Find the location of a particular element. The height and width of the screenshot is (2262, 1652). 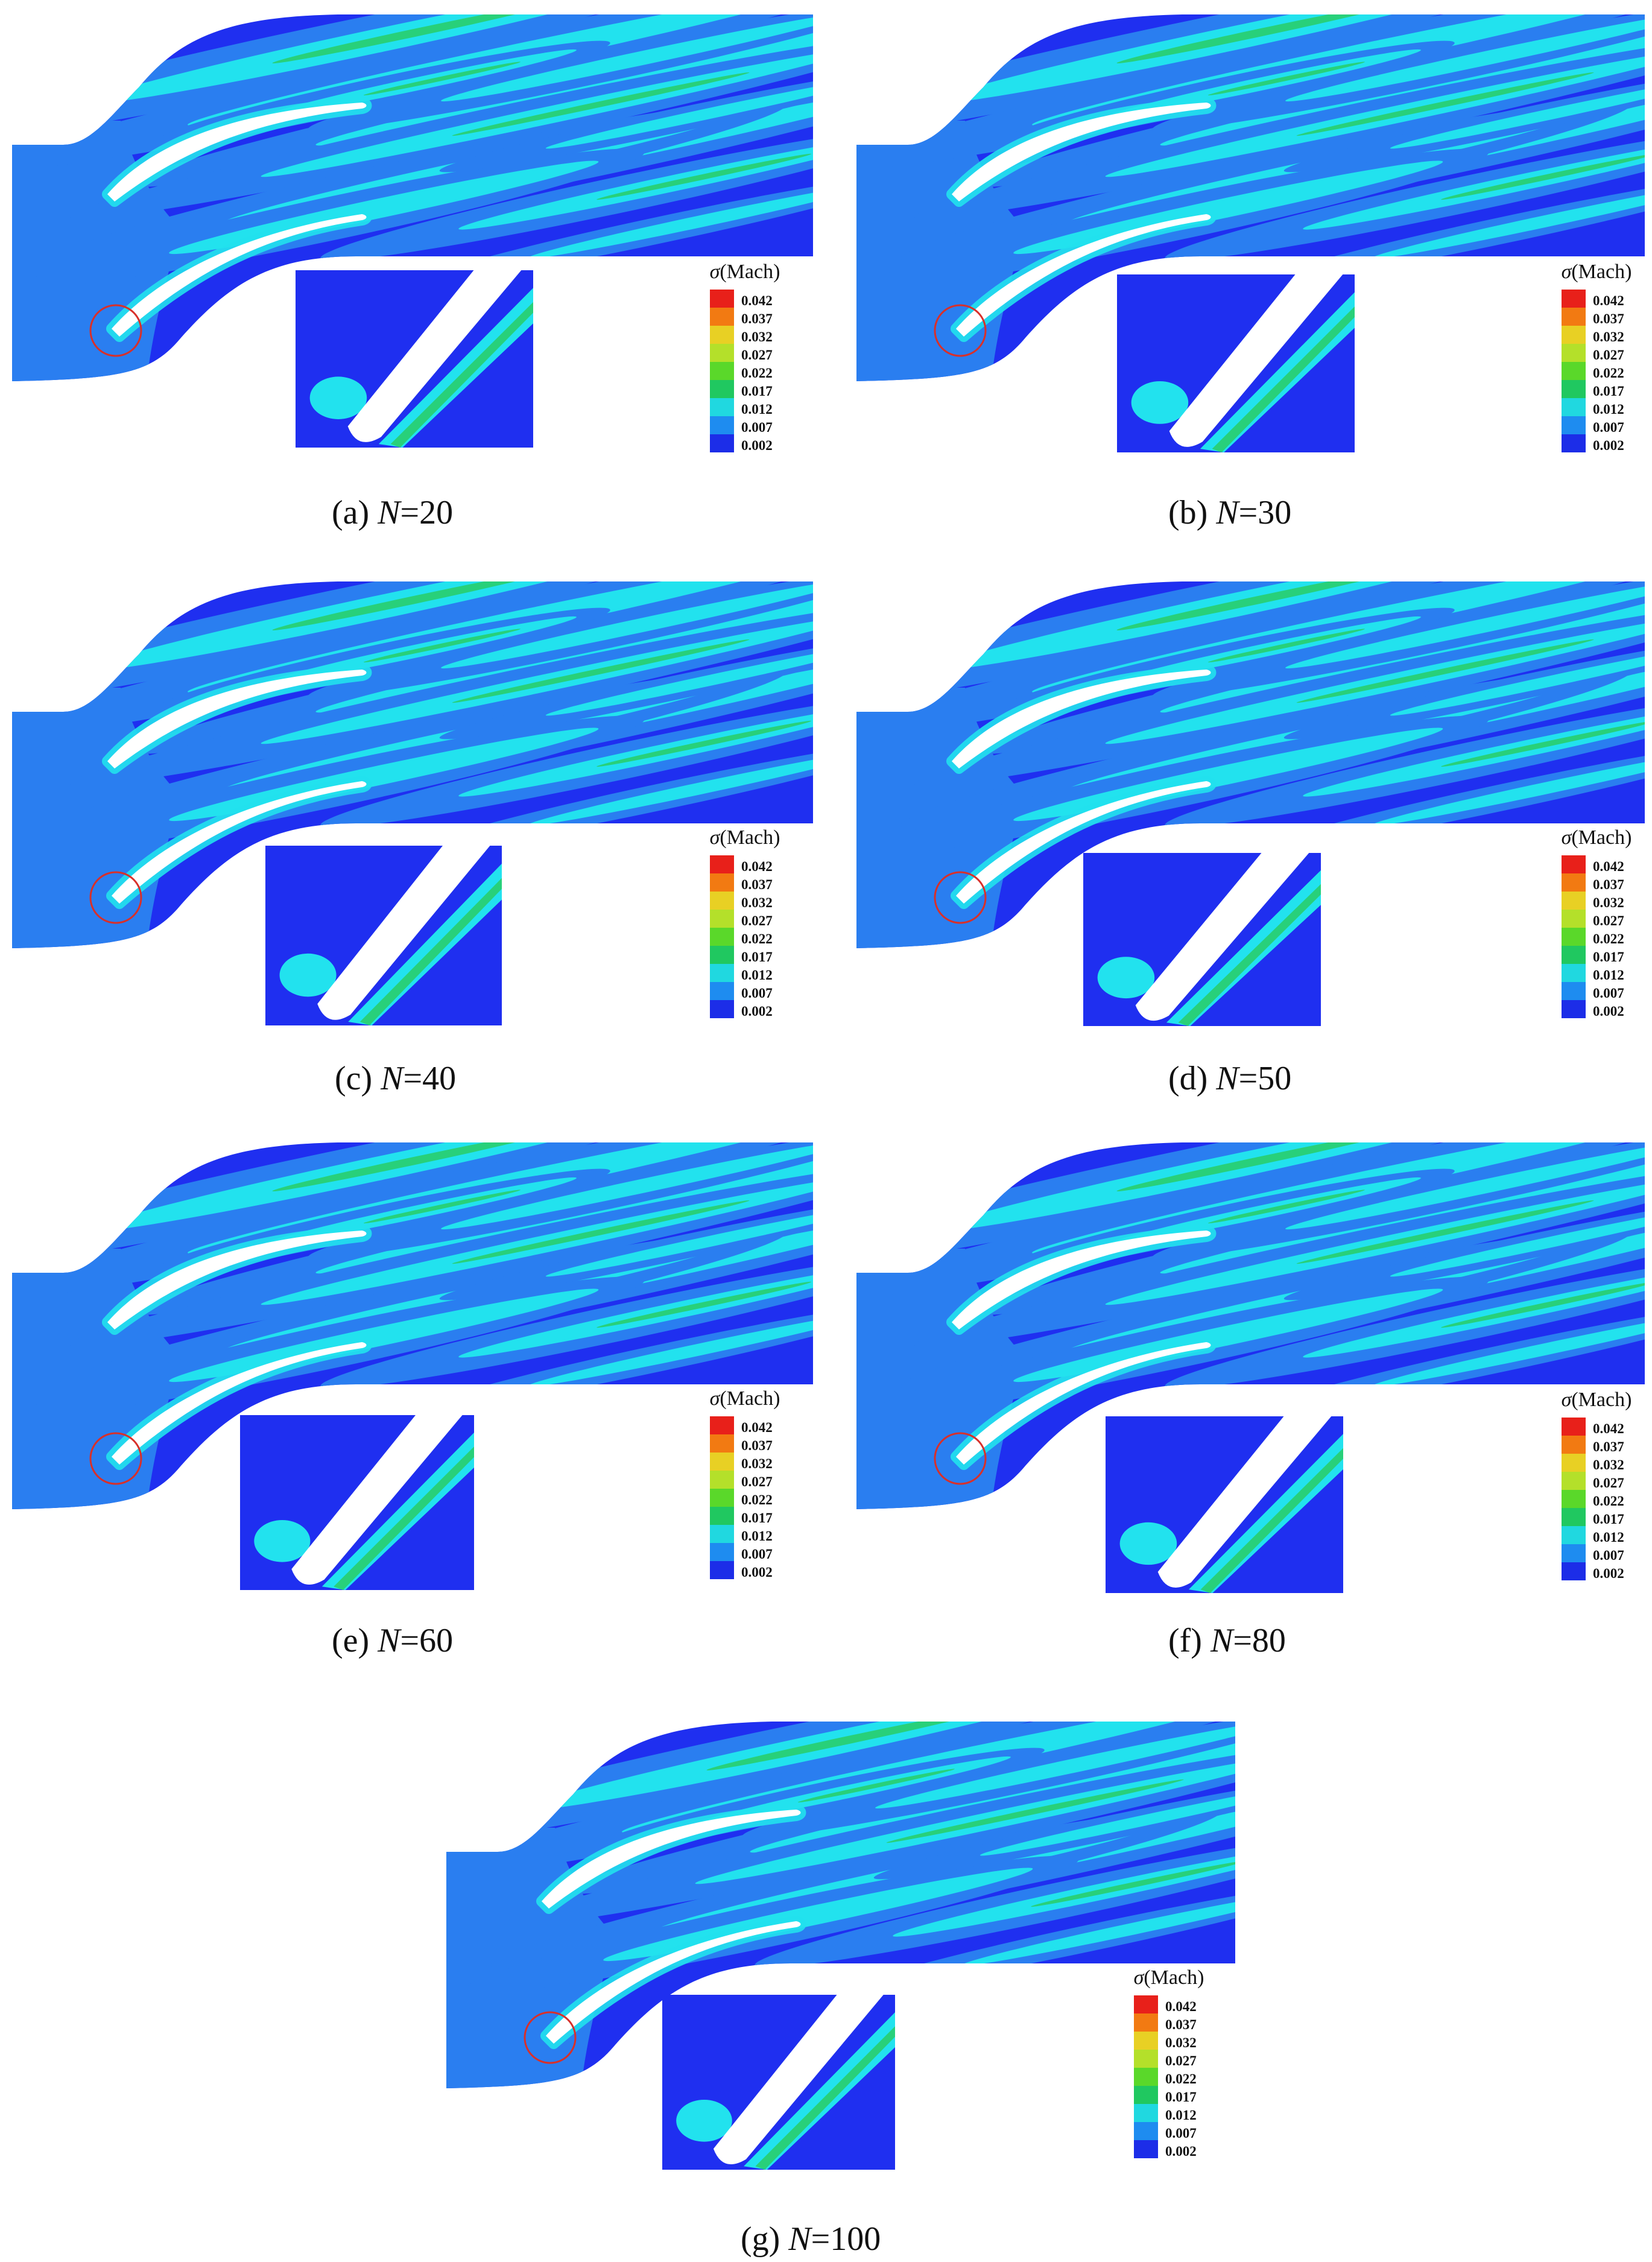

caption-value: =60 is located at coordinates (427, 1640).